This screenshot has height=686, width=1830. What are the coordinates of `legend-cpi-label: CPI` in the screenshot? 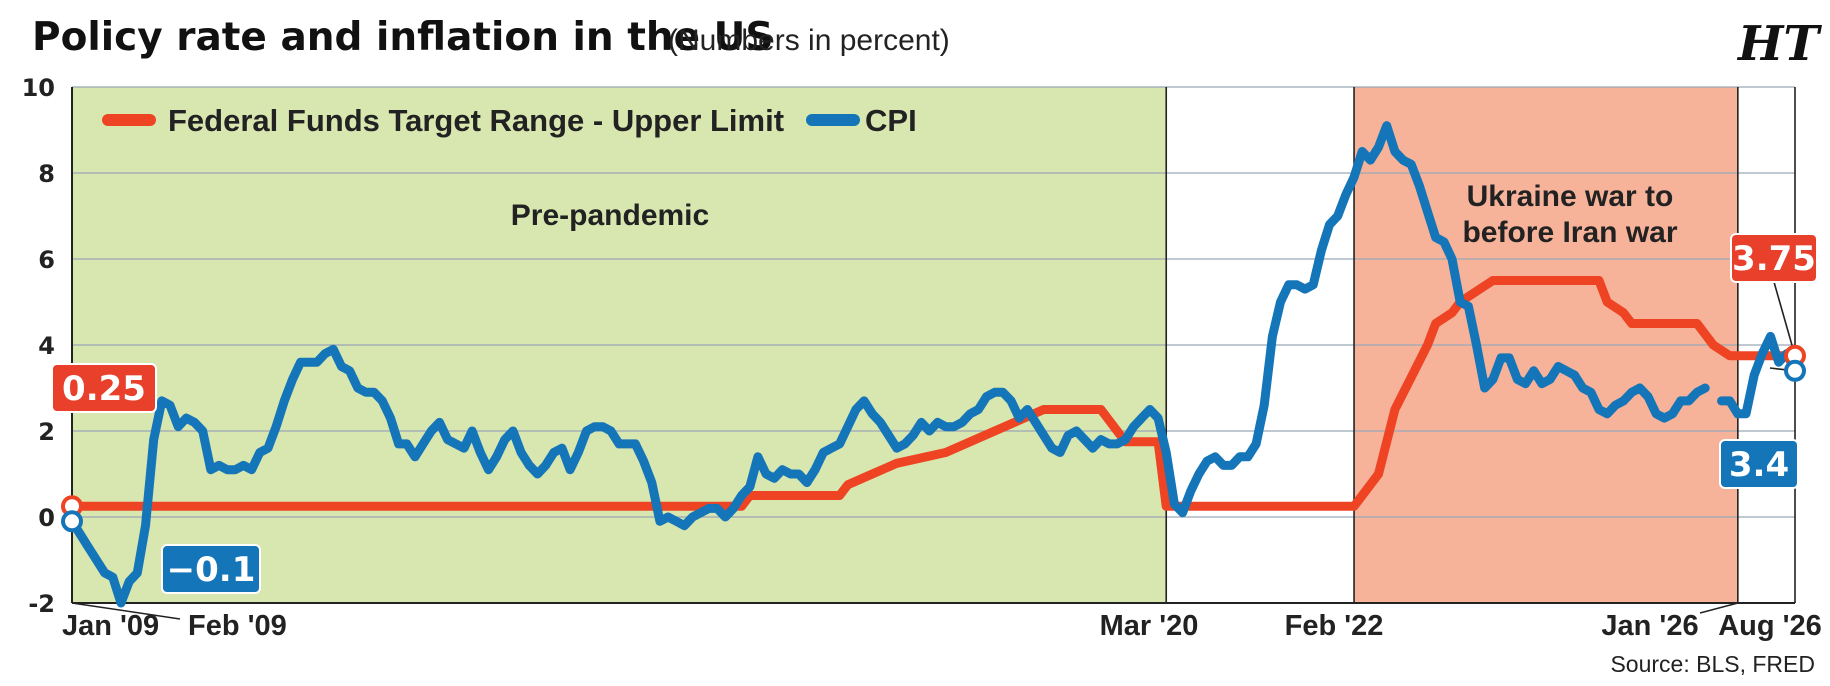 It's located at (891, 120).